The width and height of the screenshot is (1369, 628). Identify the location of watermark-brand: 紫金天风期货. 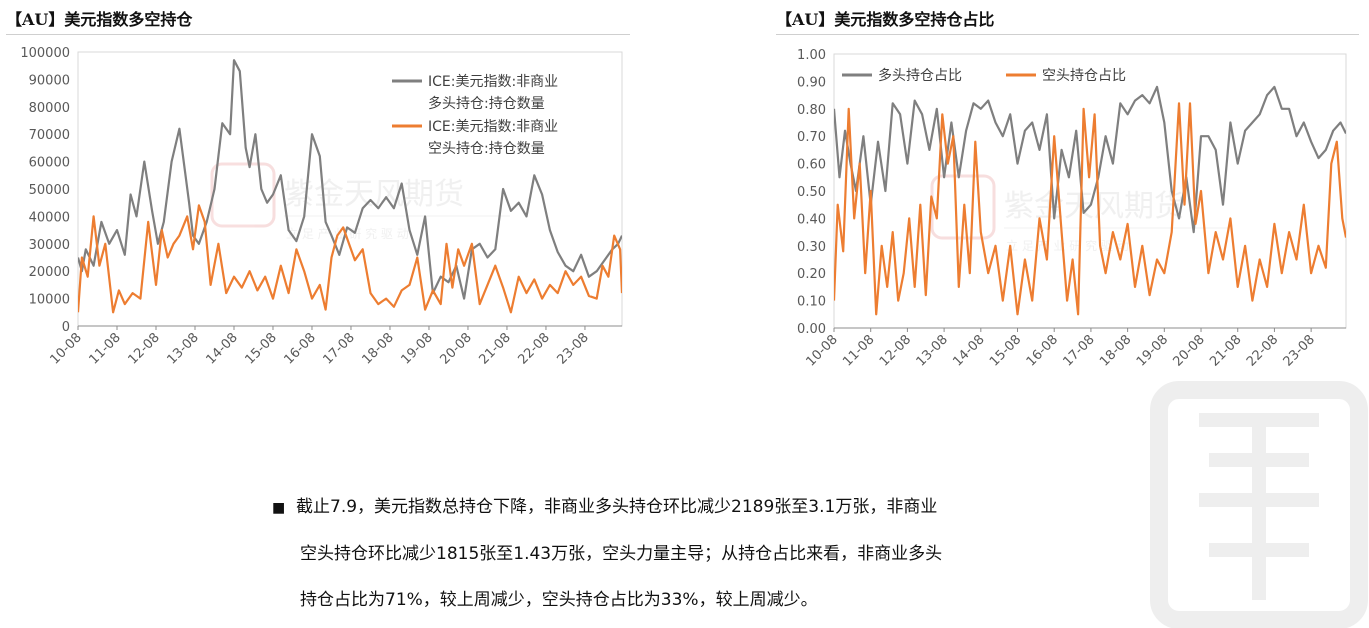
(374, 194).